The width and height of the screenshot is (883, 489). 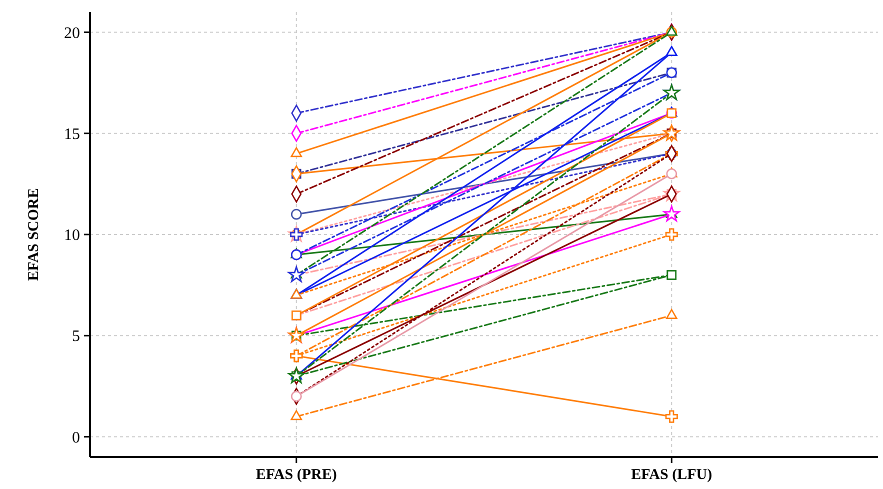 I want to click on x-tick-label: EFAS (LFU), so click(x=671, y=475).